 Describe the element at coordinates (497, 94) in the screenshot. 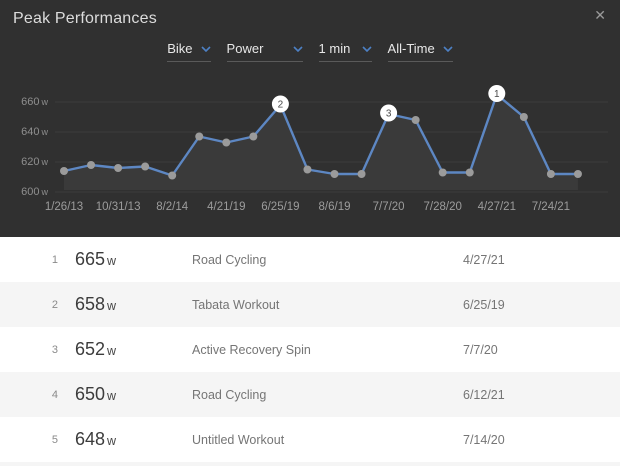

I see `svg-text: 1` at that location.